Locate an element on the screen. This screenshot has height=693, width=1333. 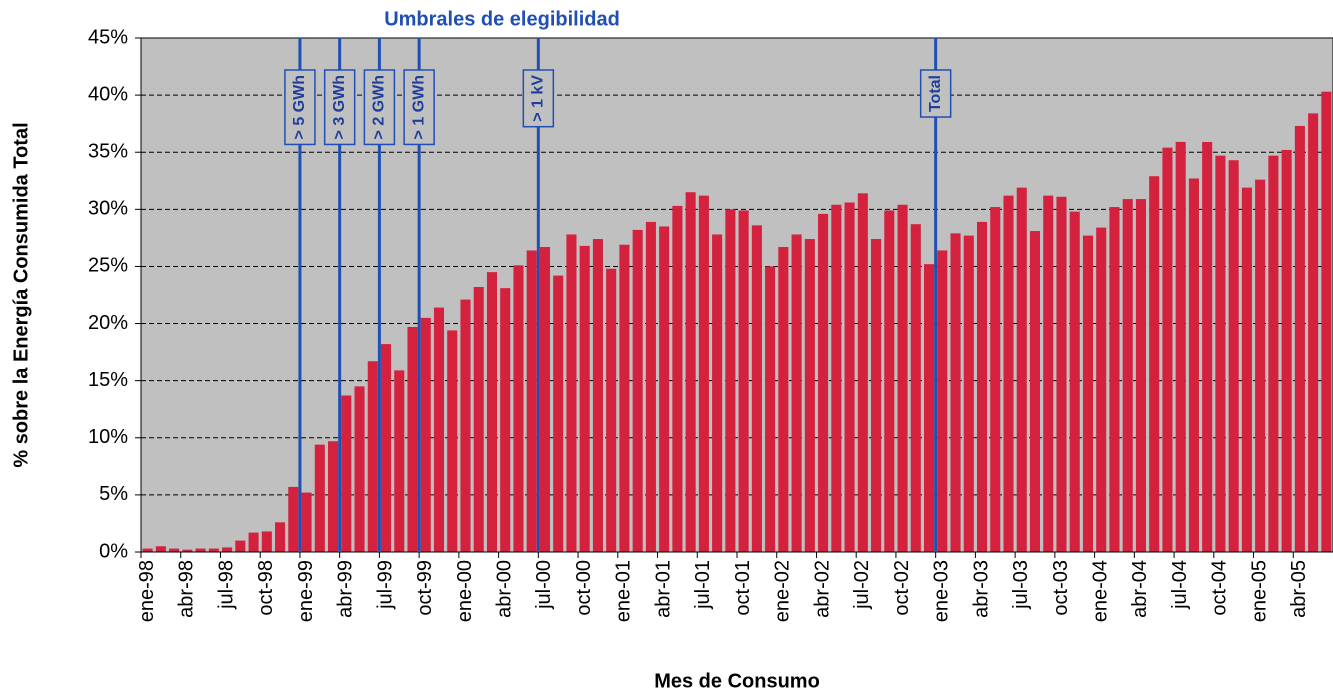
y-tick-label: 5% is located at coordinates (113, 494).